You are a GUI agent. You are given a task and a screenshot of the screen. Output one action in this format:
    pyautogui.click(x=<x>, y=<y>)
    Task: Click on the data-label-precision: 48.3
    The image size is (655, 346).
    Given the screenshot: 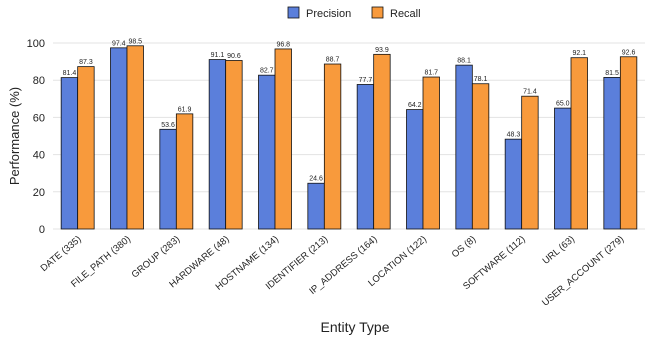 What is the action you would take?
    pyautogui.click(x=514, y=135)
    